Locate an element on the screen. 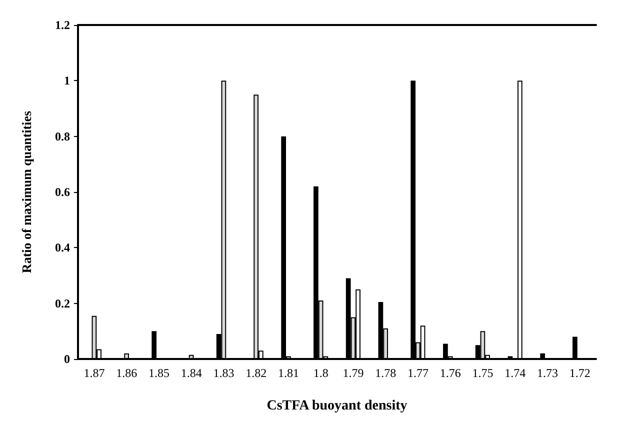  y-tick-label: 0.4 is located at coordinates (62, 247).